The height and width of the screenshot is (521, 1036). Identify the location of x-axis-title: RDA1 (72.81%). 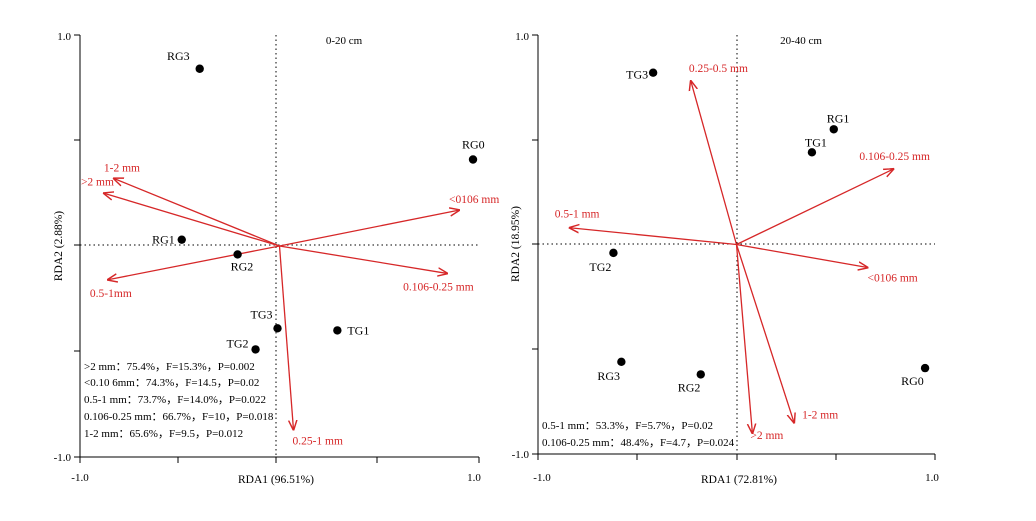
(739, 480).